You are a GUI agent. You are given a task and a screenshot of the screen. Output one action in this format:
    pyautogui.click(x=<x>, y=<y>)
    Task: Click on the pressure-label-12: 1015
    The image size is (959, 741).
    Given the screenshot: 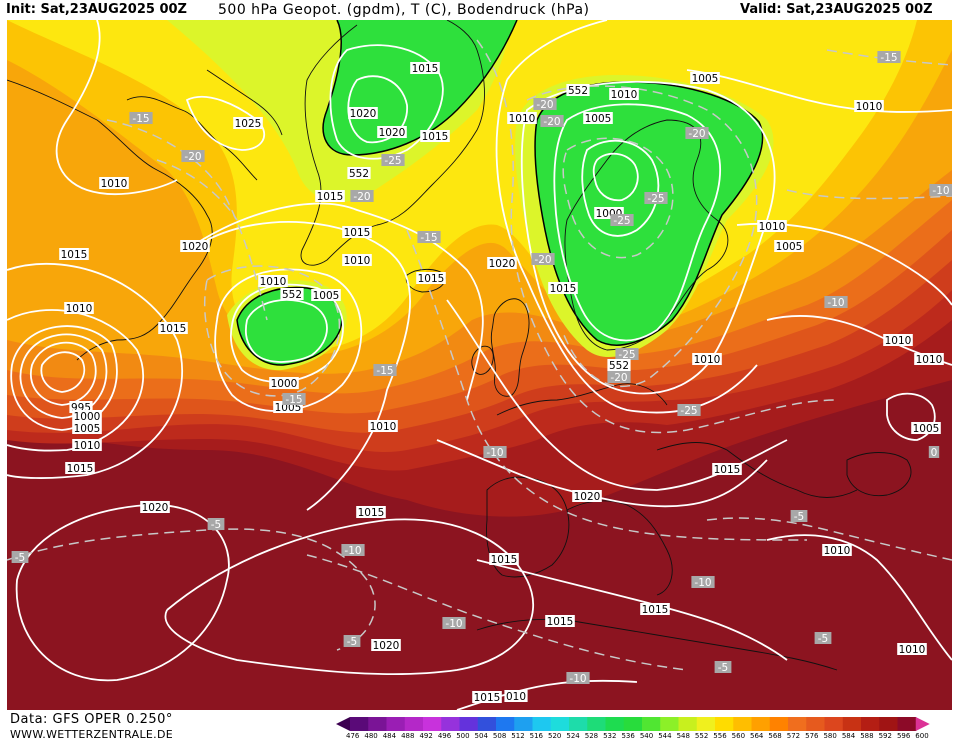 What is the action you would take?
    pyautogui.click(x=357, y=232)
    